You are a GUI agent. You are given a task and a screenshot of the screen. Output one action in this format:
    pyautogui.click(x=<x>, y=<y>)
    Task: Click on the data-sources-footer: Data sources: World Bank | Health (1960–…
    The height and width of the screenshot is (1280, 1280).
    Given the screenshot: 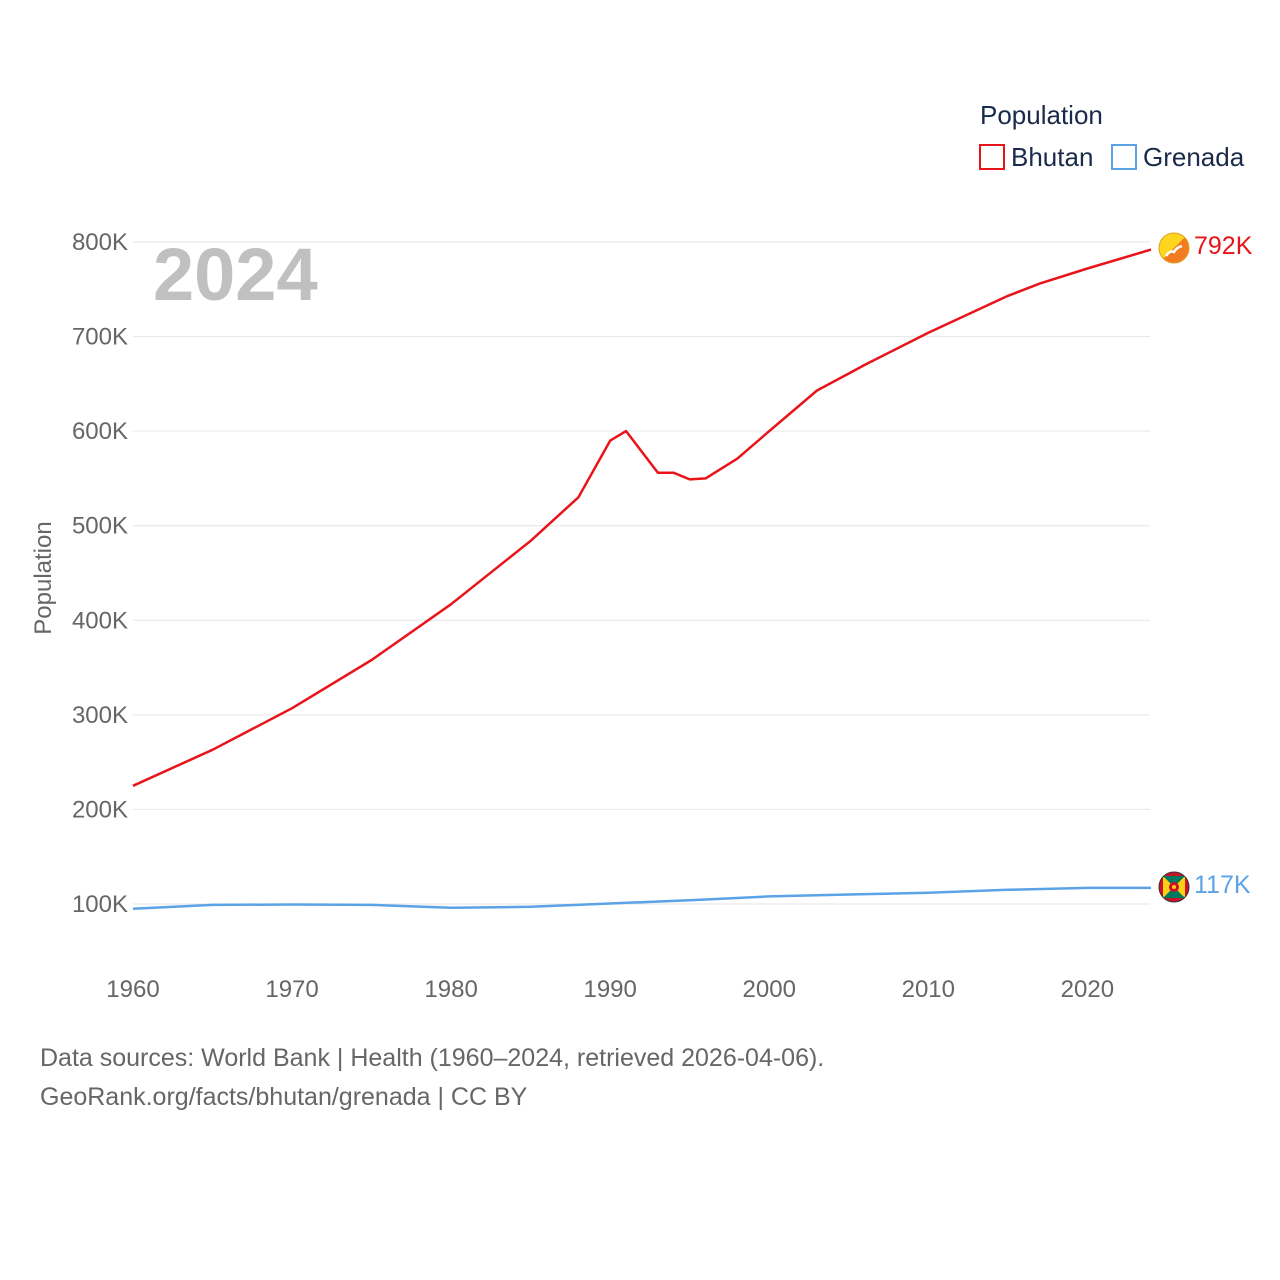 What is the action you would take?
    pyautogui.click(x=432, y=1058)
    